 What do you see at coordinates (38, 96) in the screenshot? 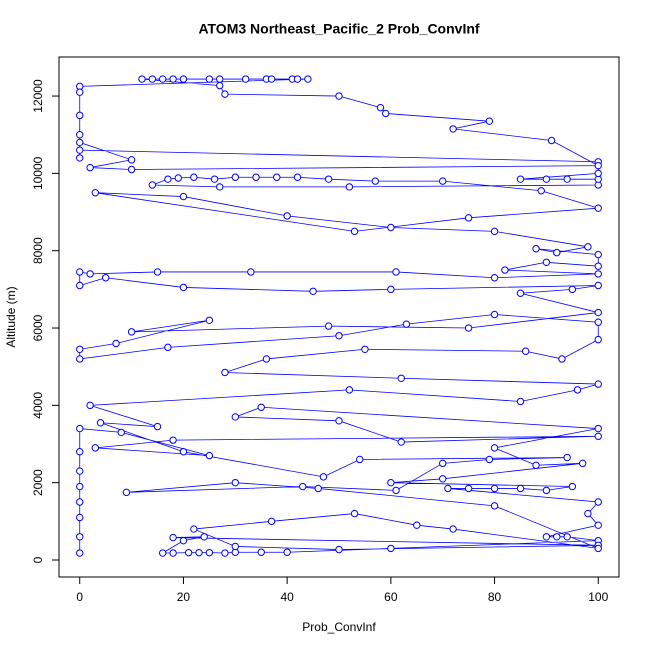
I see `y-tick-label: 12000` at bounding box center [38, 96].